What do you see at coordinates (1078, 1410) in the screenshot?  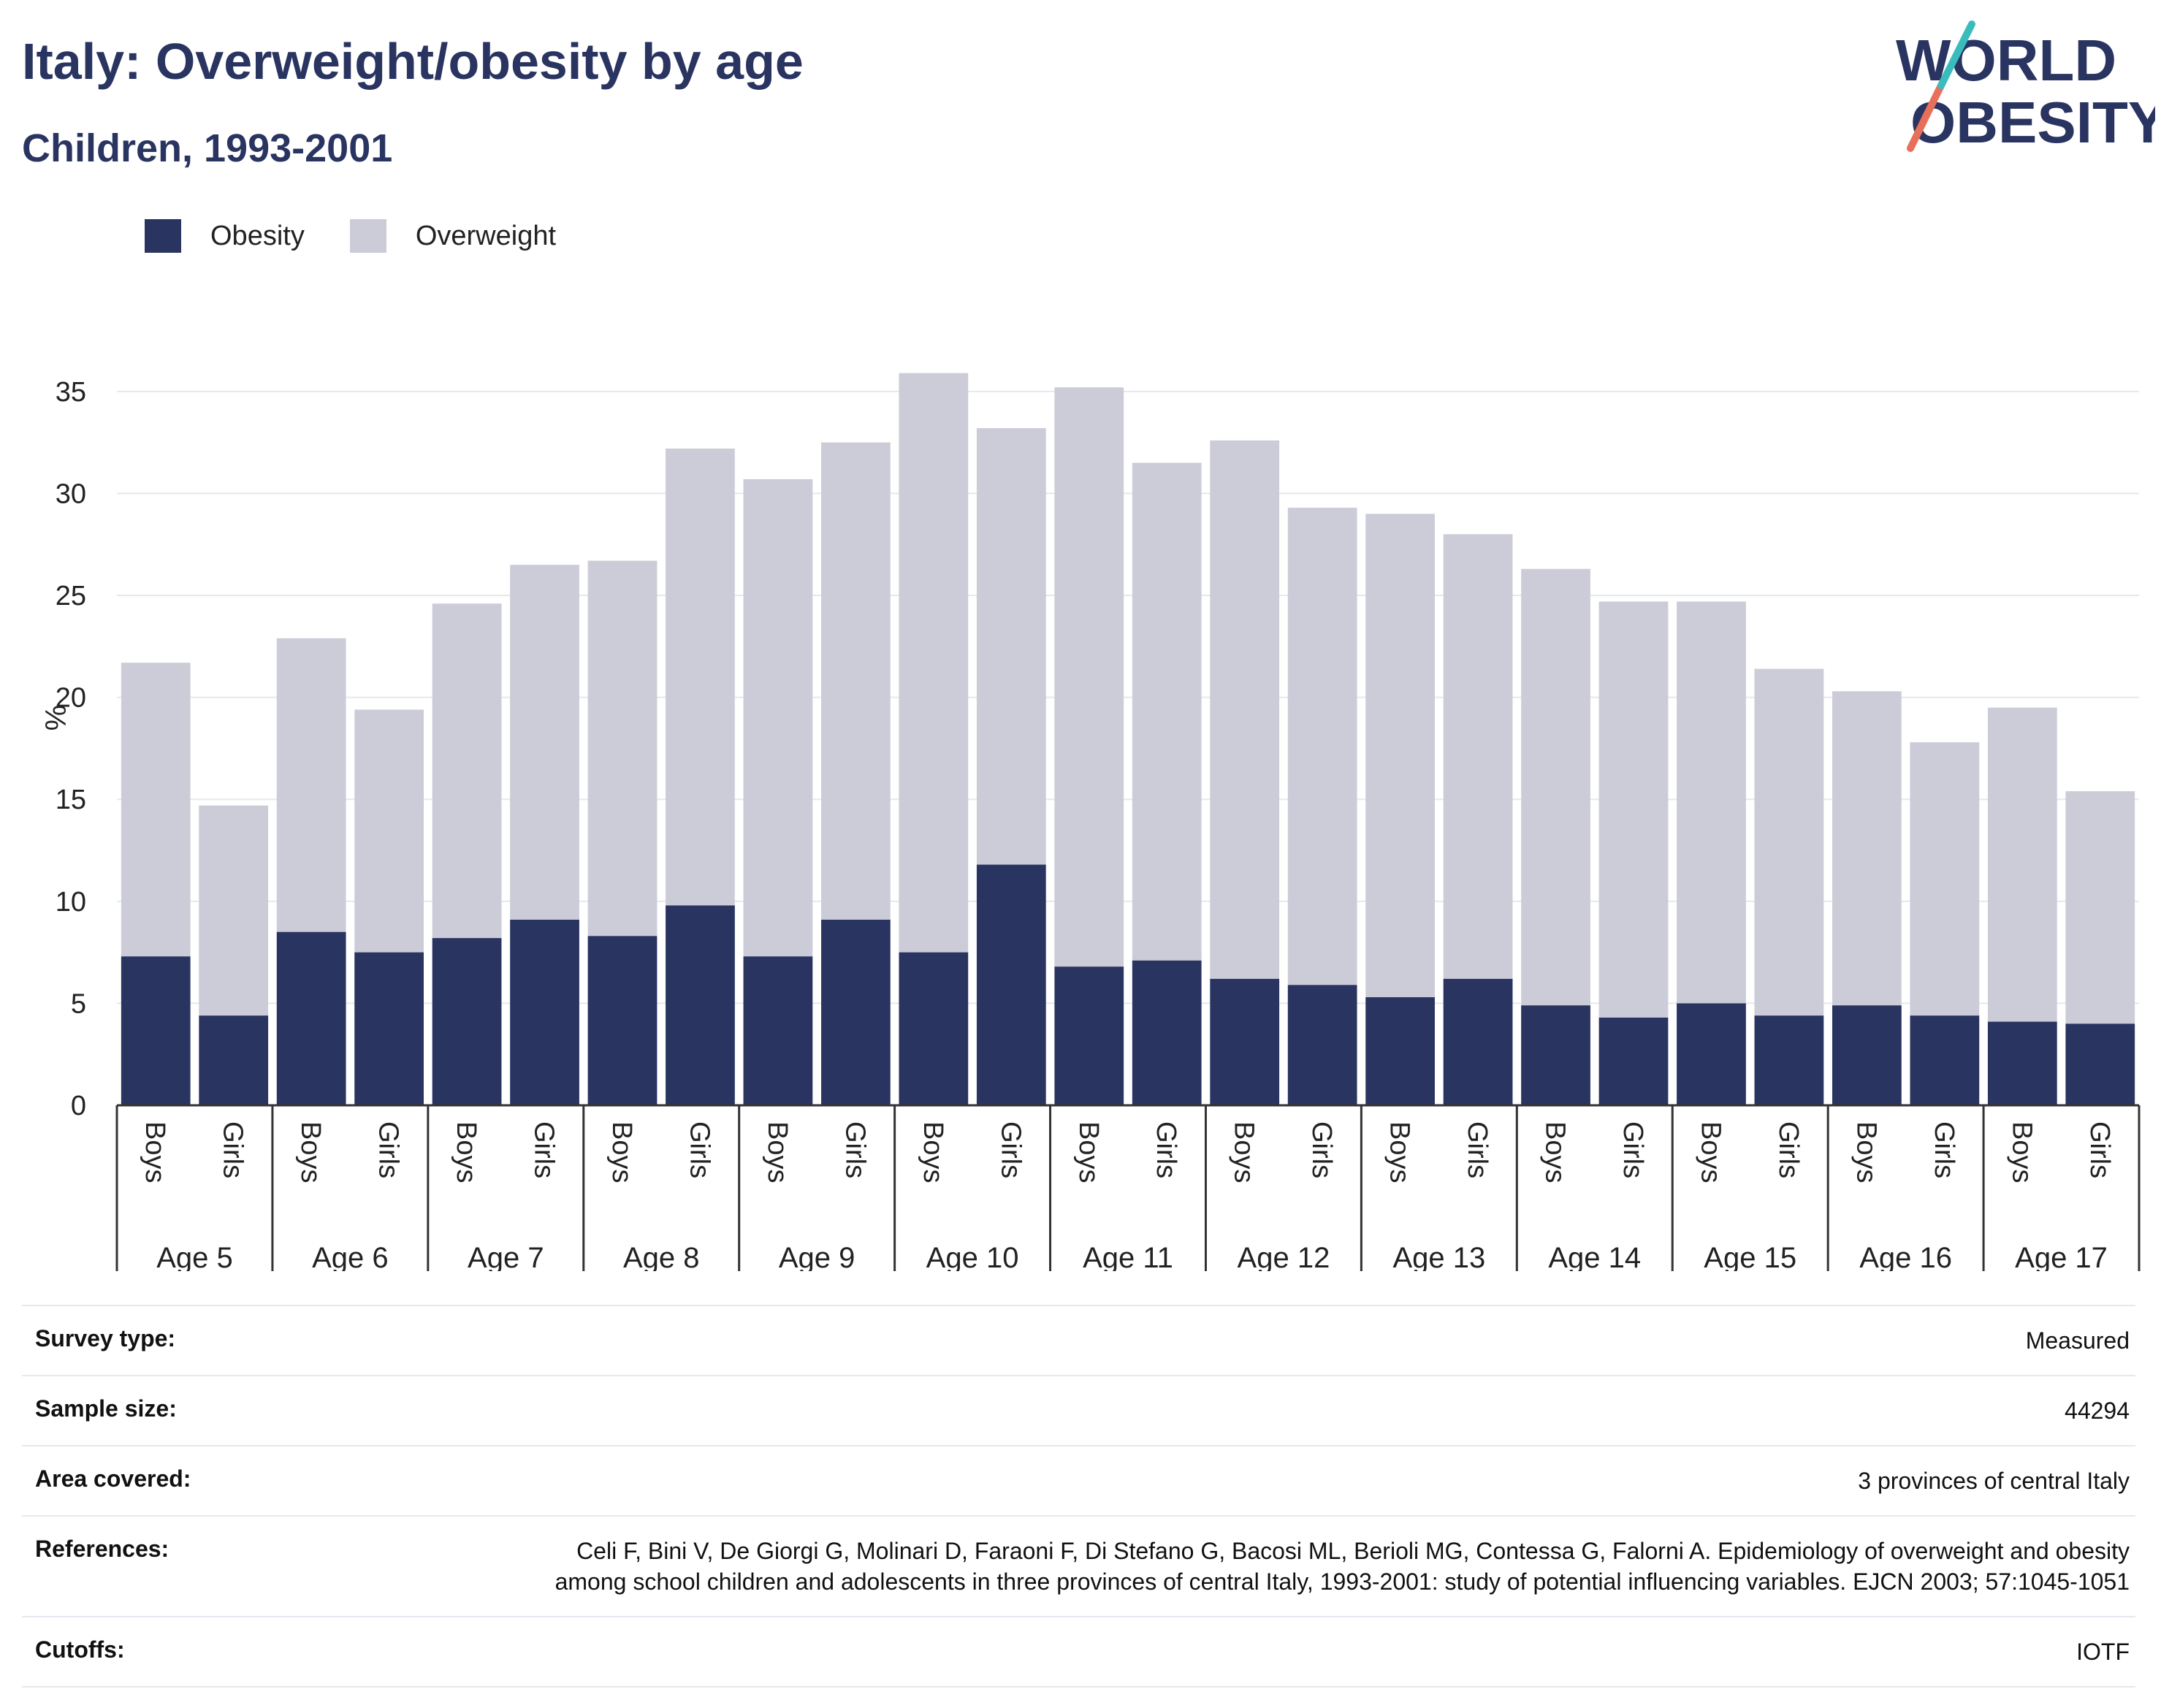 I see `meta-row-sample-size: Sample size: 44294` at bounding box center [1078, 1410].